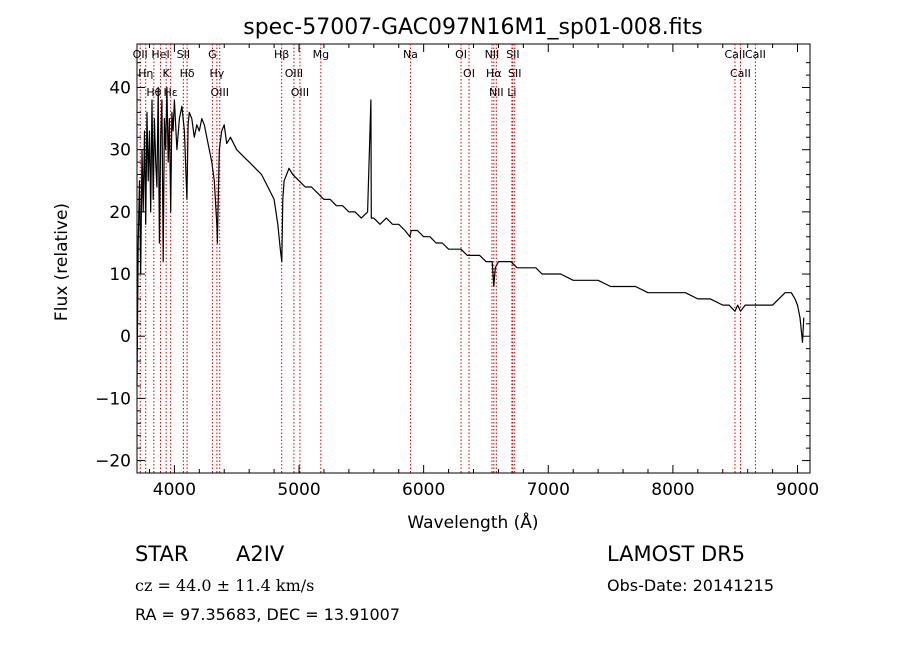 Image resolution: width=900 pixels, height=649 pixels. I want to click on y-axis-label: Flux (relative), so click(62, 262).